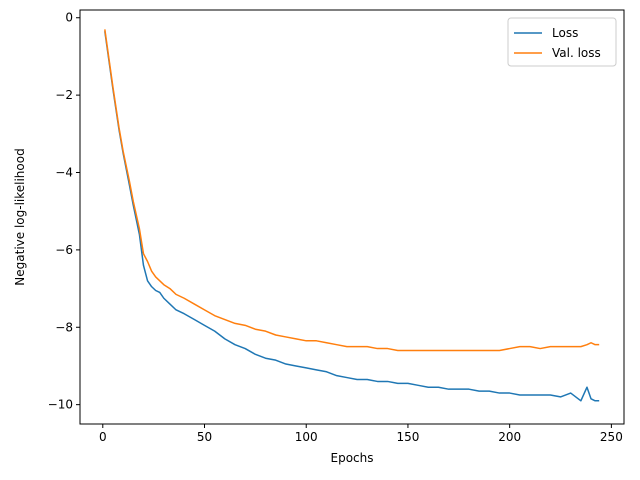 The image size is (640, 480). What do you see at coordinates (103, 437) in the screenshot?
I see `x-tick-label: 0` at bounding box center [103, 437].